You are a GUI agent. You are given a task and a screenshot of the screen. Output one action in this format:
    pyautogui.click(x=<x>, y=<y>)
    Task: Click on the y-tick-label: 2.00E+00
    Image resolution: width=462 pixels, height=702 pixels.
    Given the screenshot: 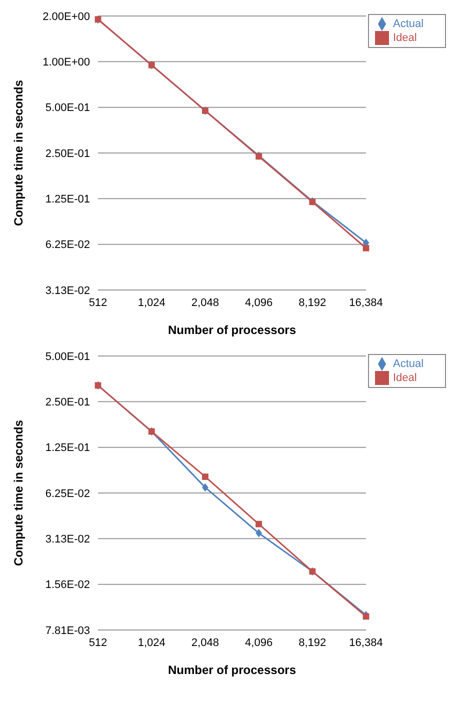 What is the action you would take?
    pyautogui.click(x=66, y=16)
    